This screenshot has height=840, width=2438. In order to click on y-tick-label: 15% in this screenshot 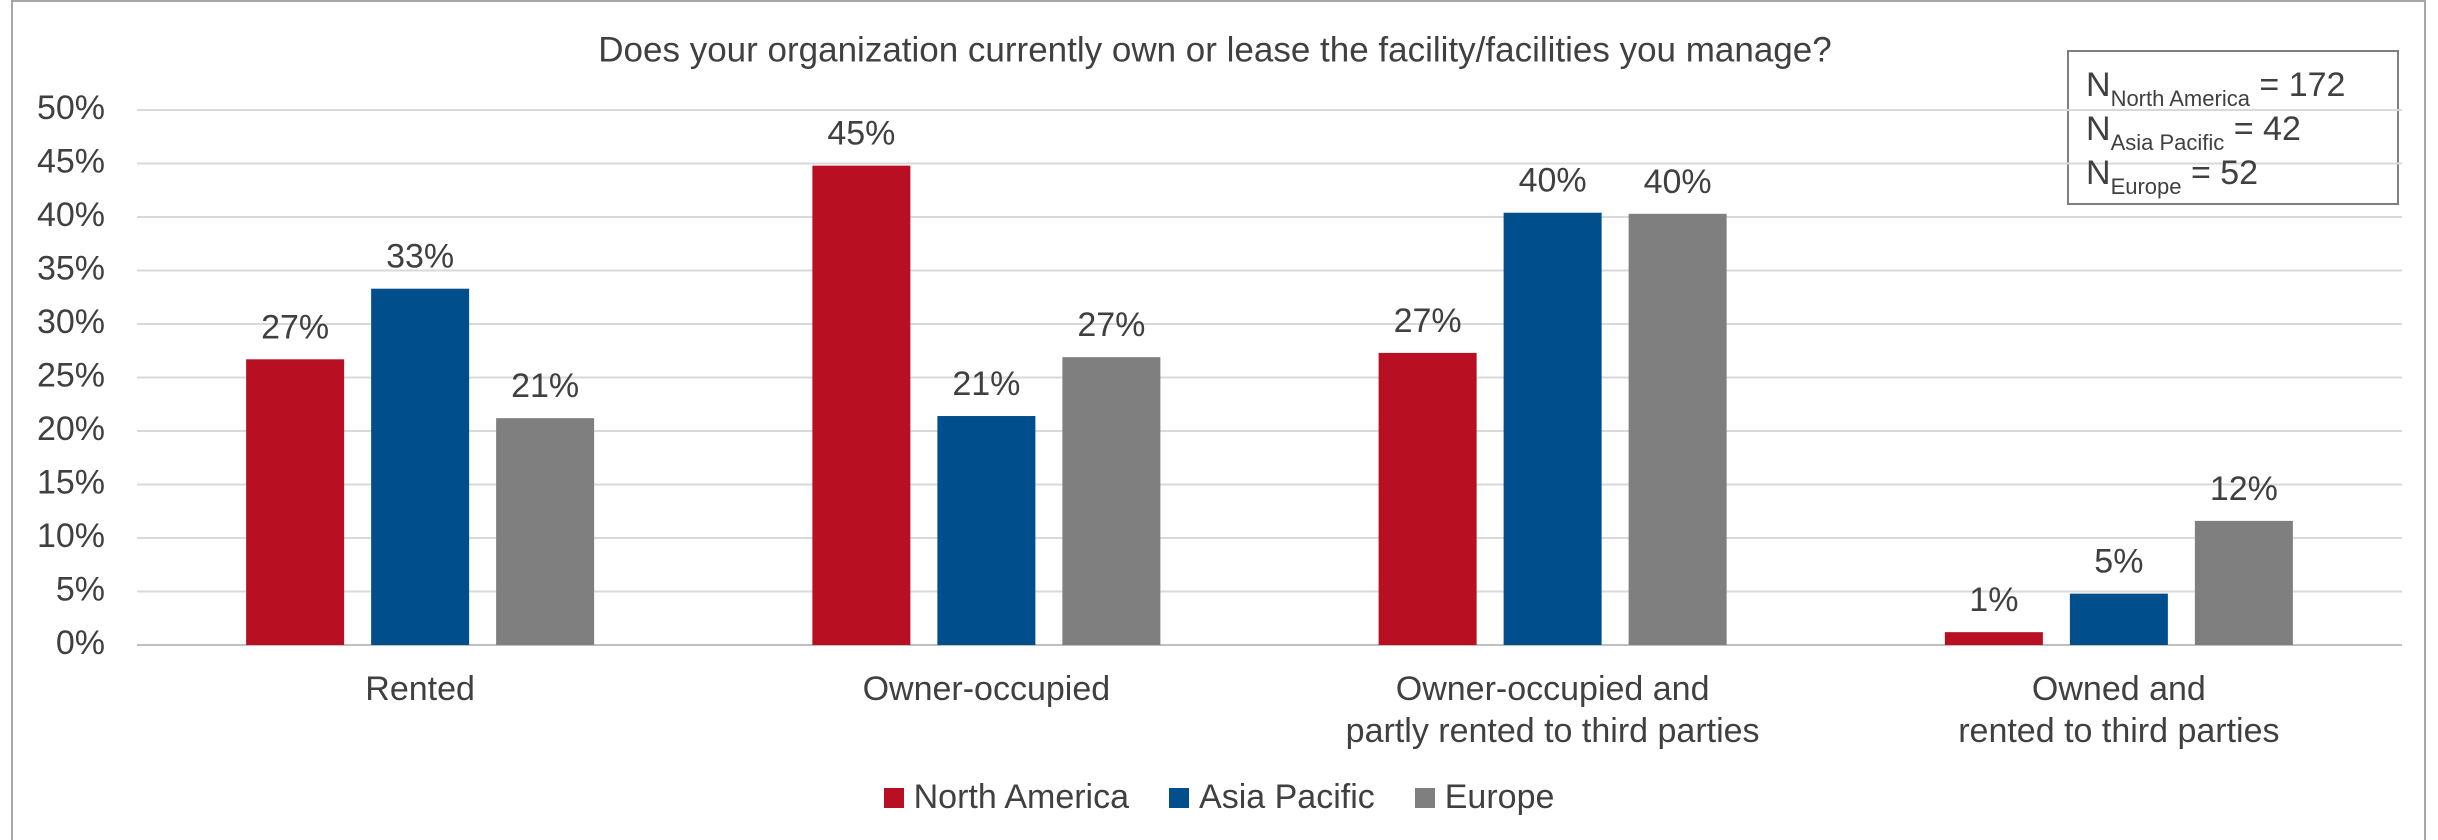, I will do `click(71, 482)`.